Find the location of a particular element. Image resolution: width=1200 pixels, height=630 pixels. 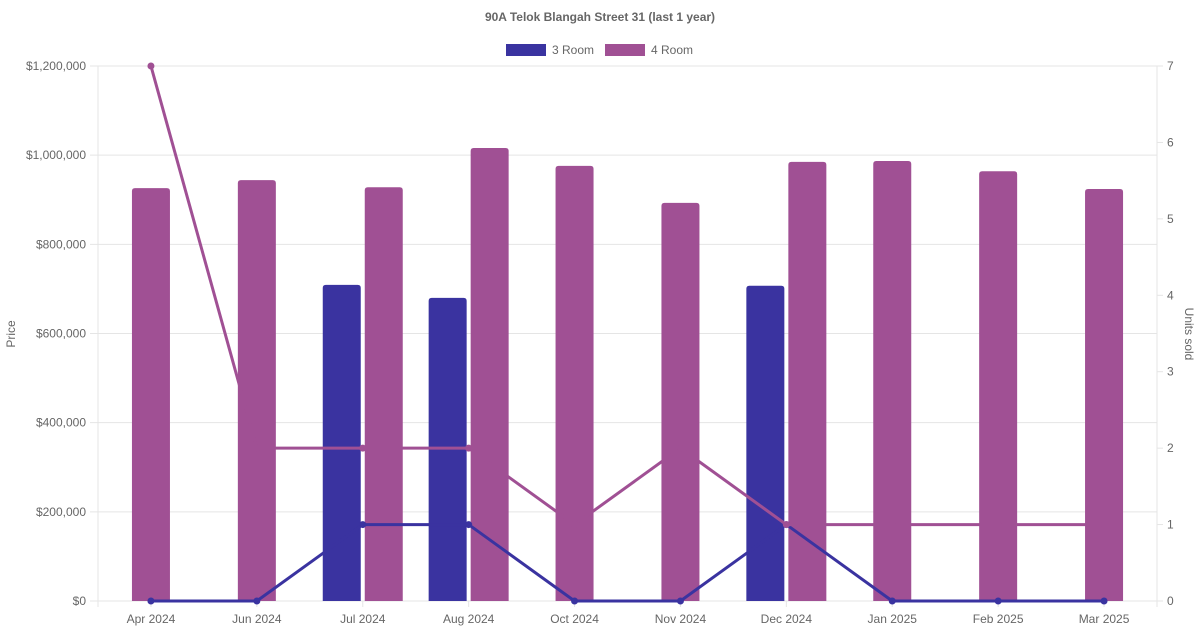

y-tick-label: $600,000 is located at coordinates (61, 334).